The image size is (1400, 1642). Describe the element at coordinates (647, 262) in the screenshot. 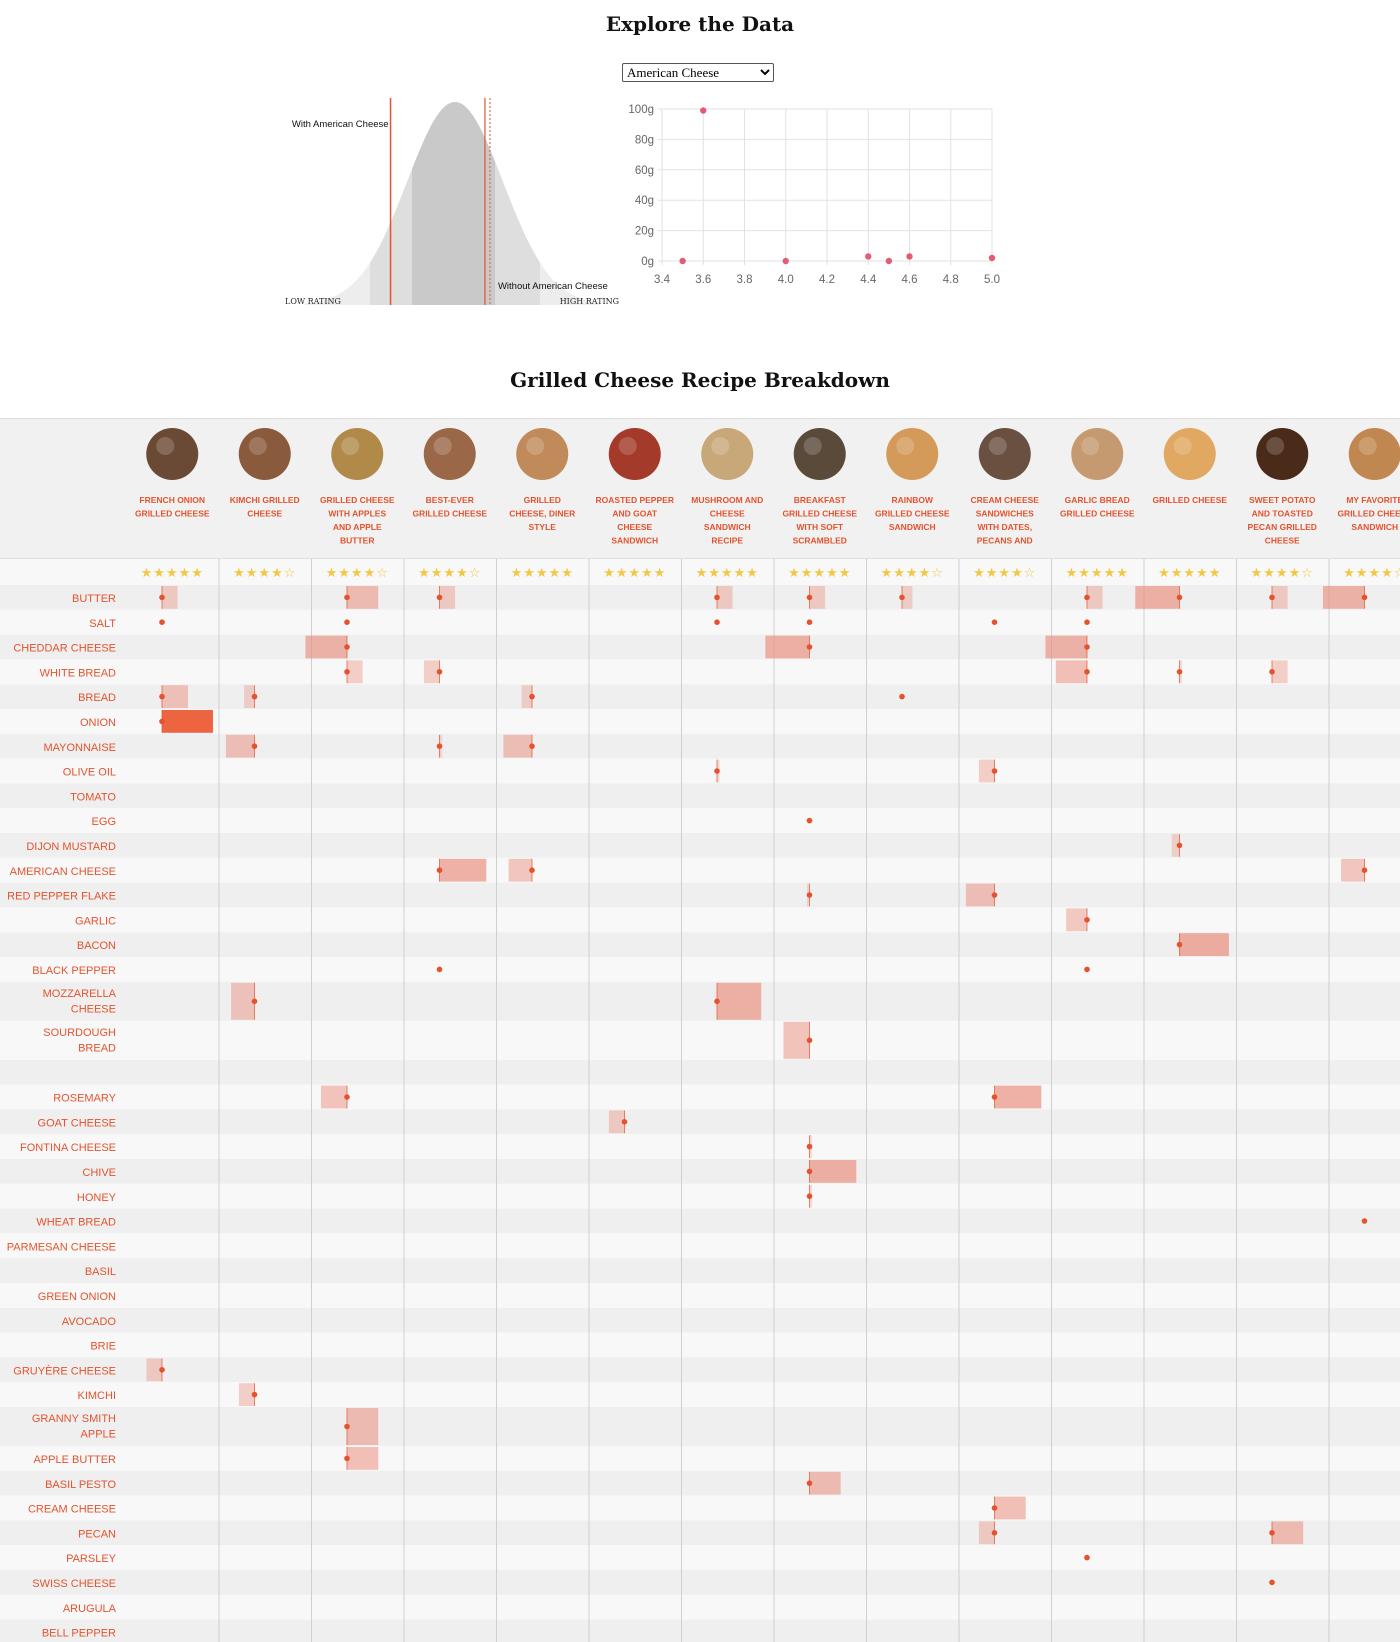

I see `y-tick-label: 0g` at that location.